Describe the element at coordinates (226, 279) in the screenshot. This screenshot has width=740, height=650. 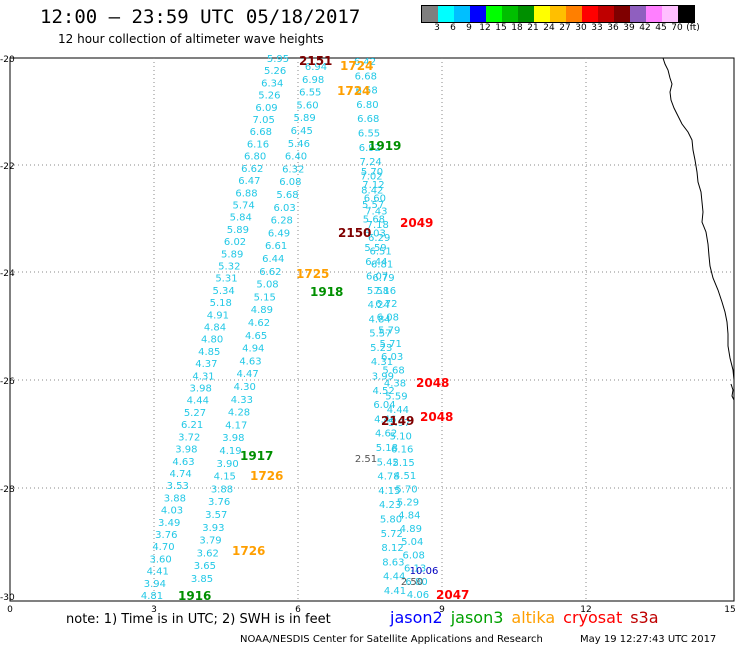
I see `wave-height-value: 5.31` at that location.